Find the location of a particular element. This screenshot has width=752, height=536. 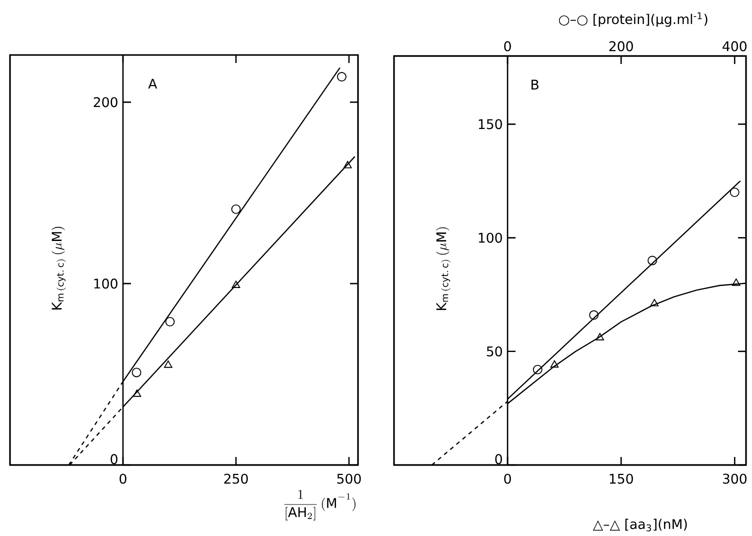

y-tick-label: 200 is located at coordinates (106, 102).